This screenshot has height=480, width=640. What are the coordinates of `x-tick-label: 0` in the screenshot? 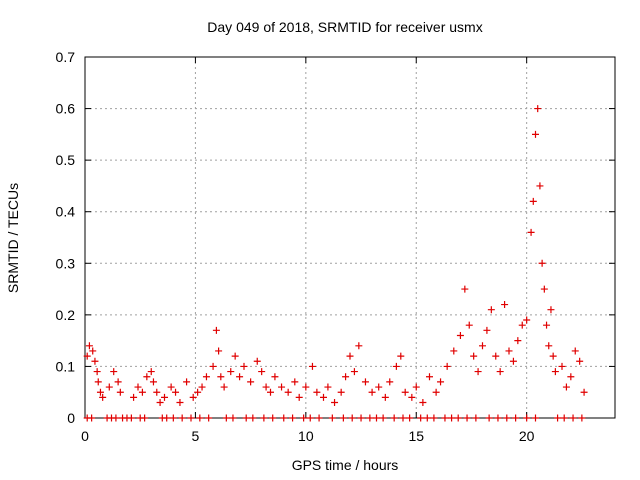 It's located at (85, 436).